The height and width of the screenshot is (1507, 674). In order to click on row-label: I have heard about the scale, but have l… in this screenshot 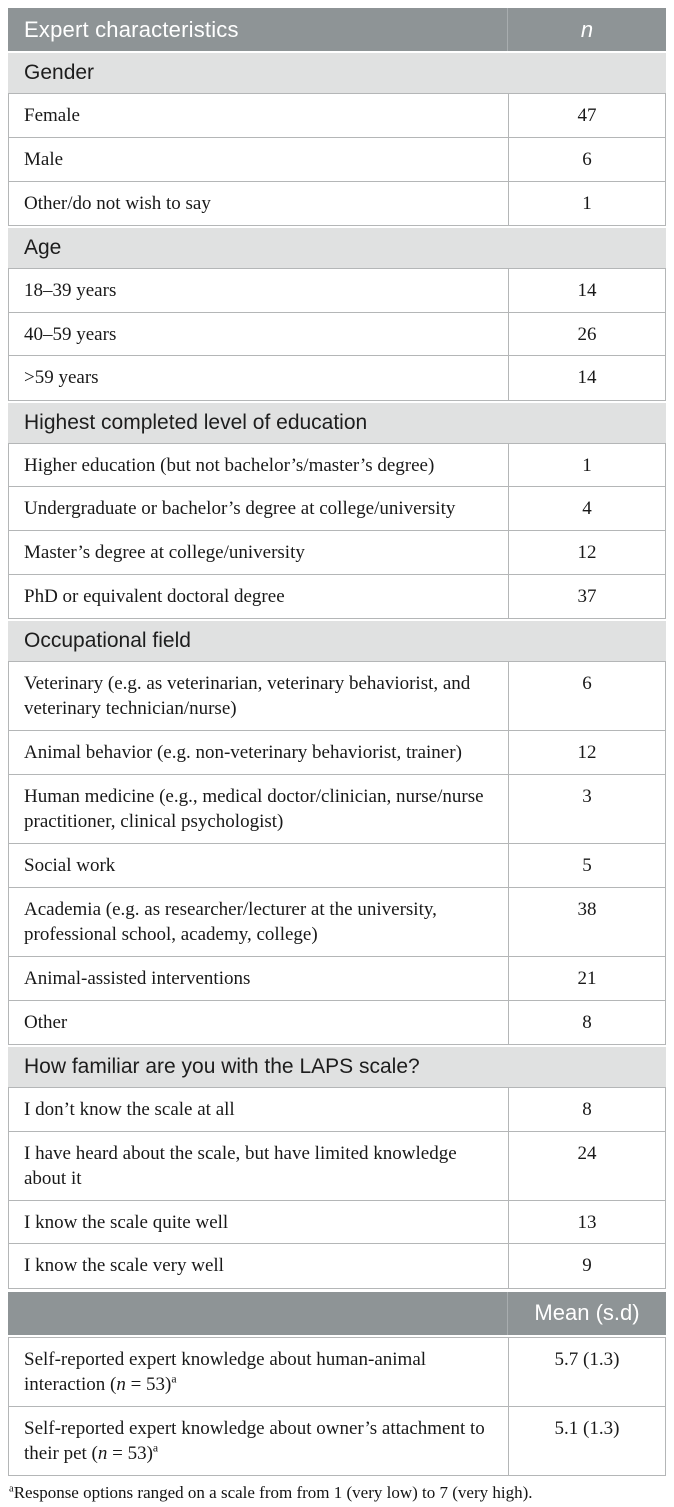, I will do `click(259, 1166)`.